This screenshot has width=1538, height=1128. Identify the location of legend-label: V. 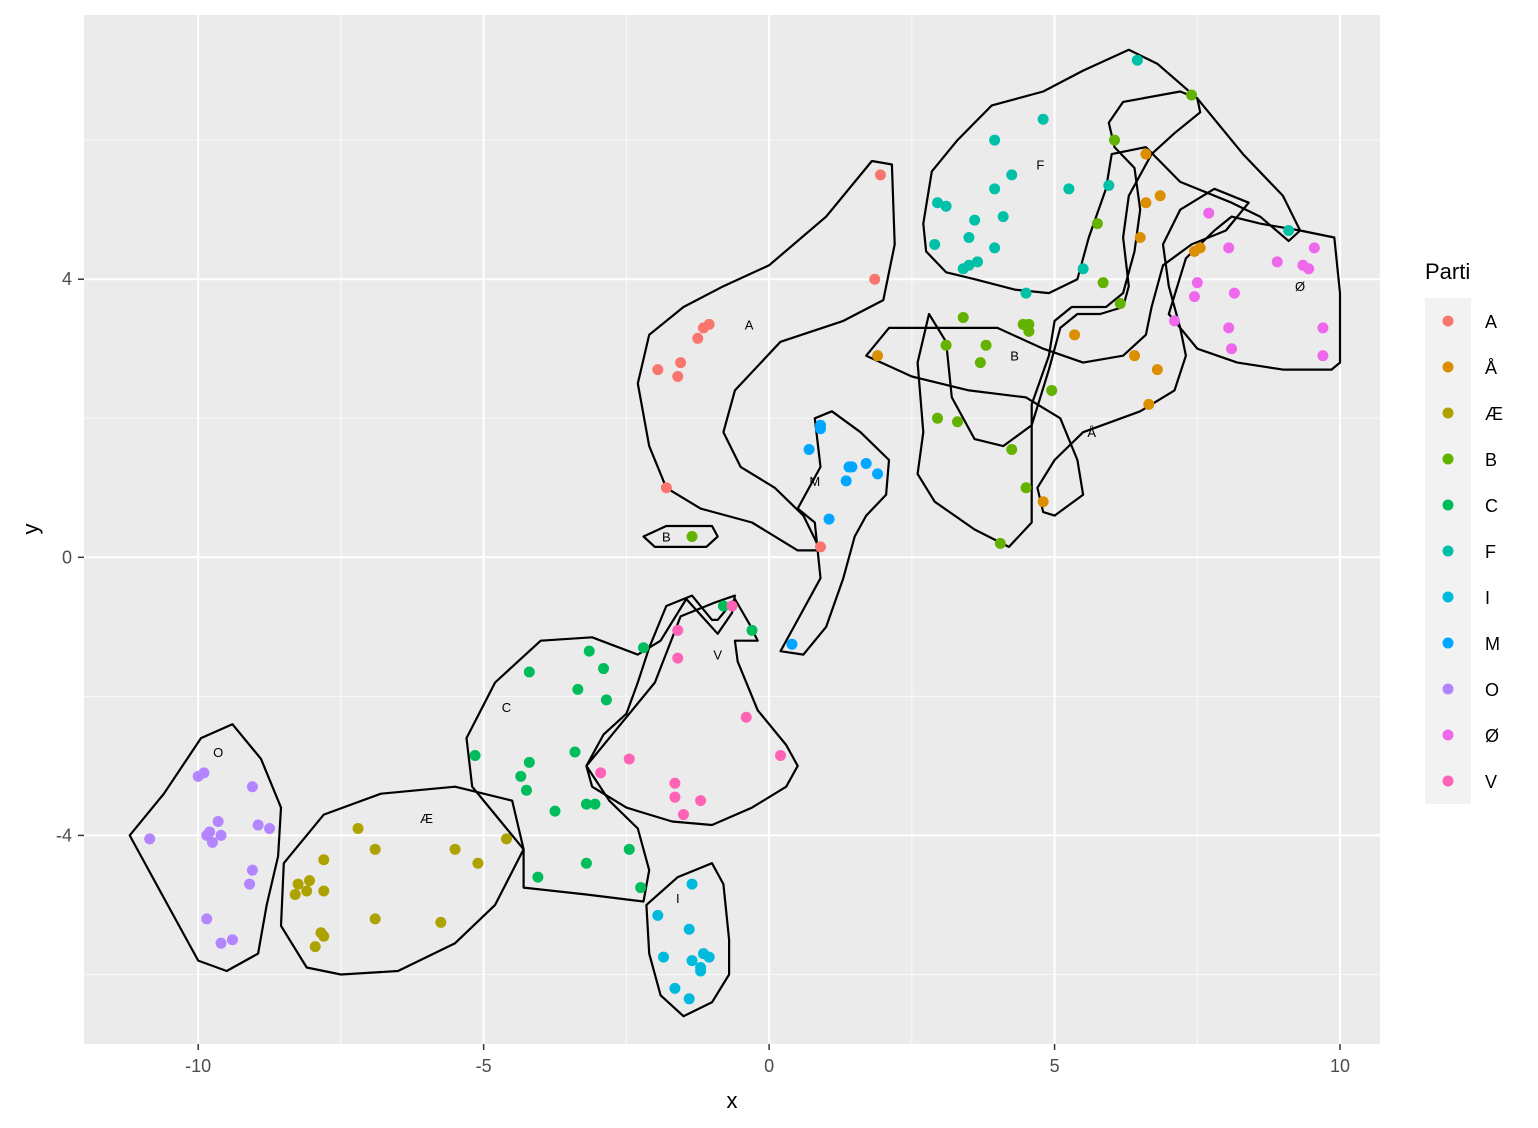
(1491, 782).